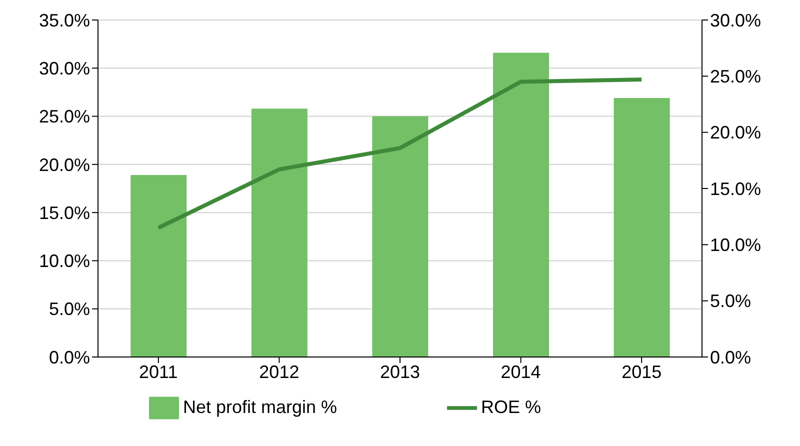 This screenshot has width=800, height=446. What do you see at coordinates (64, 164) in the screenshot?
I see `y-tick-label: 20.0%` at bounding box center [64, 164].